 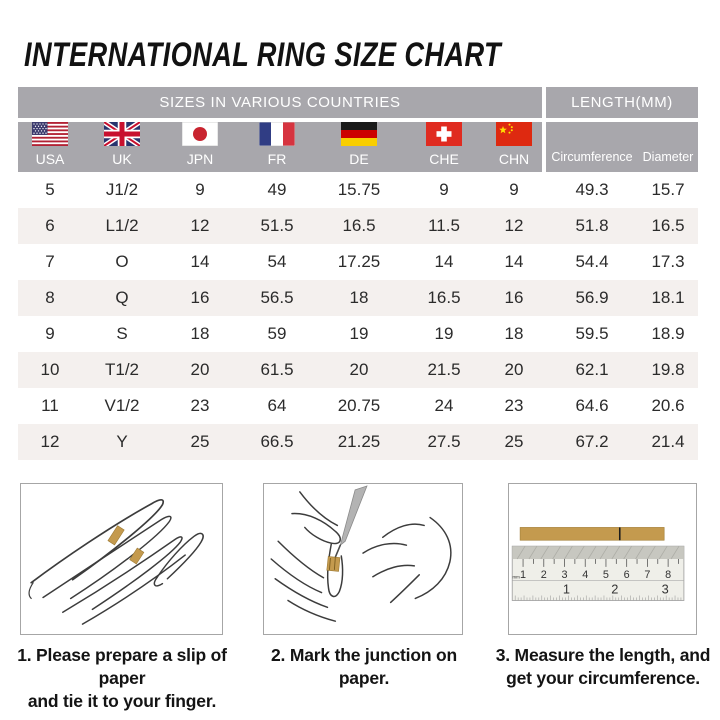 I want to click on cell-diameter: 15.7, so click(x=668, y=189).